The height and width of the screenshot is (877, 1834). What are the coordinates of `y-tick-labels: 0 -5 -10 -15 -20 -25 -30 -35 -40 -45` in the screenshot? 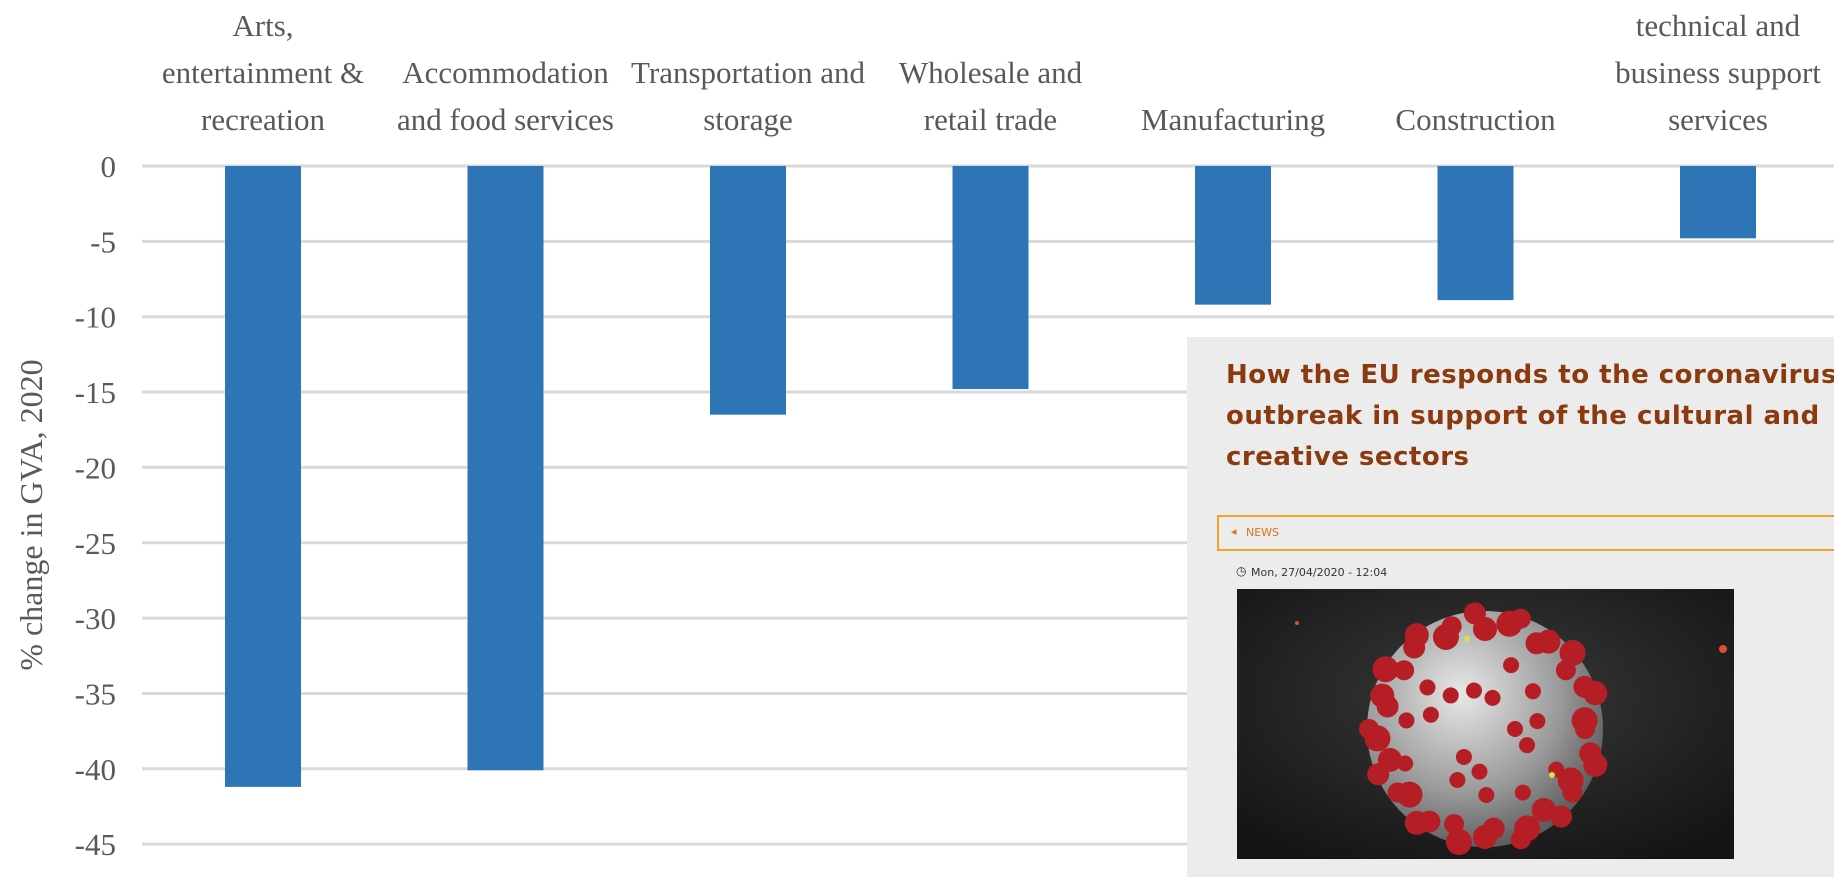 It's located at (95, 502).